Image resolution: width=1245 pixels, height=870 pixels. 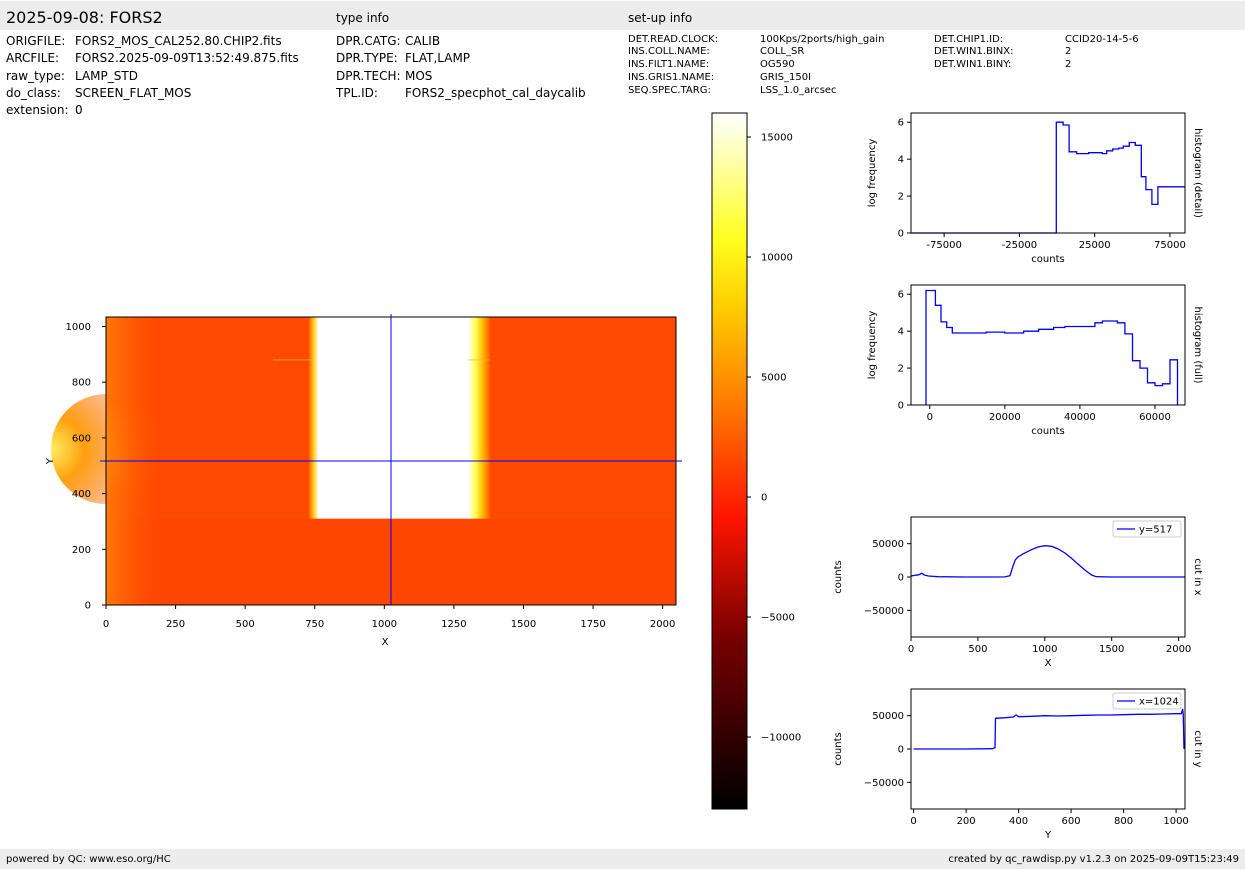 I want to click on x-tick-label: 800, so click(x=1123, y=821).